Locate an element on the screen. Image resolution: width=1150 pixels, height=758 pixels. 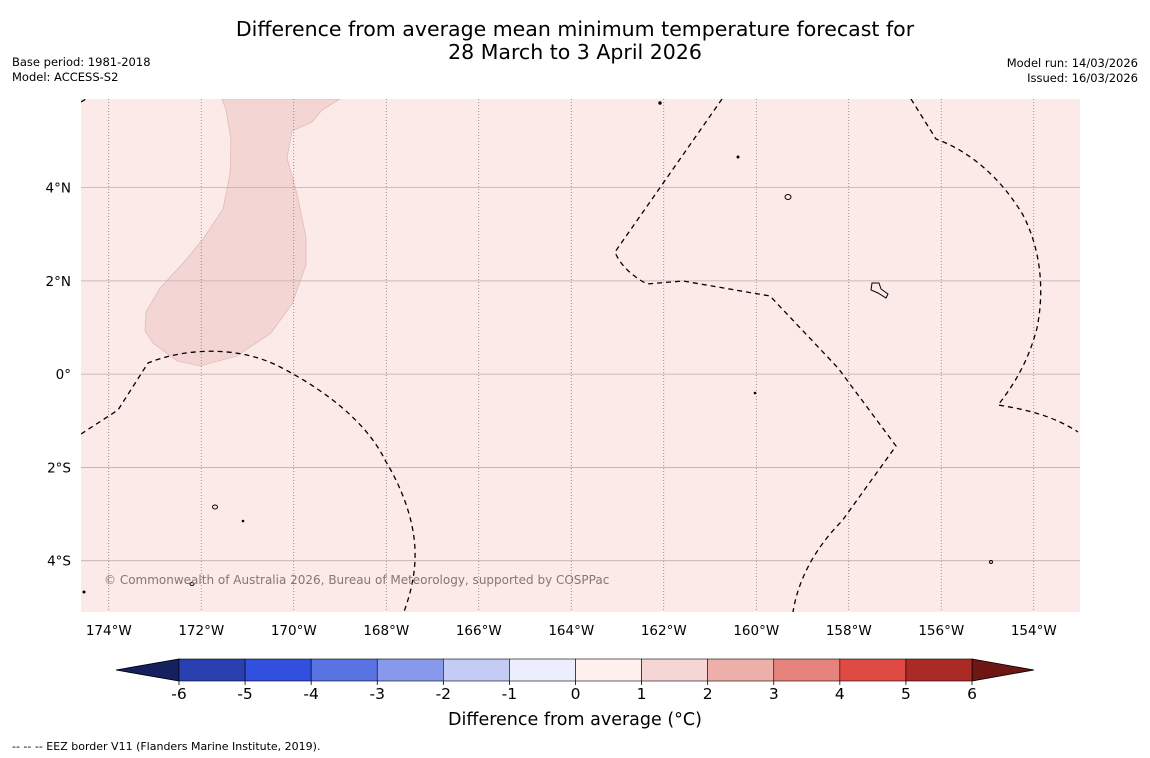
longitude-label: 158°W is located at coordinates (849, 631).